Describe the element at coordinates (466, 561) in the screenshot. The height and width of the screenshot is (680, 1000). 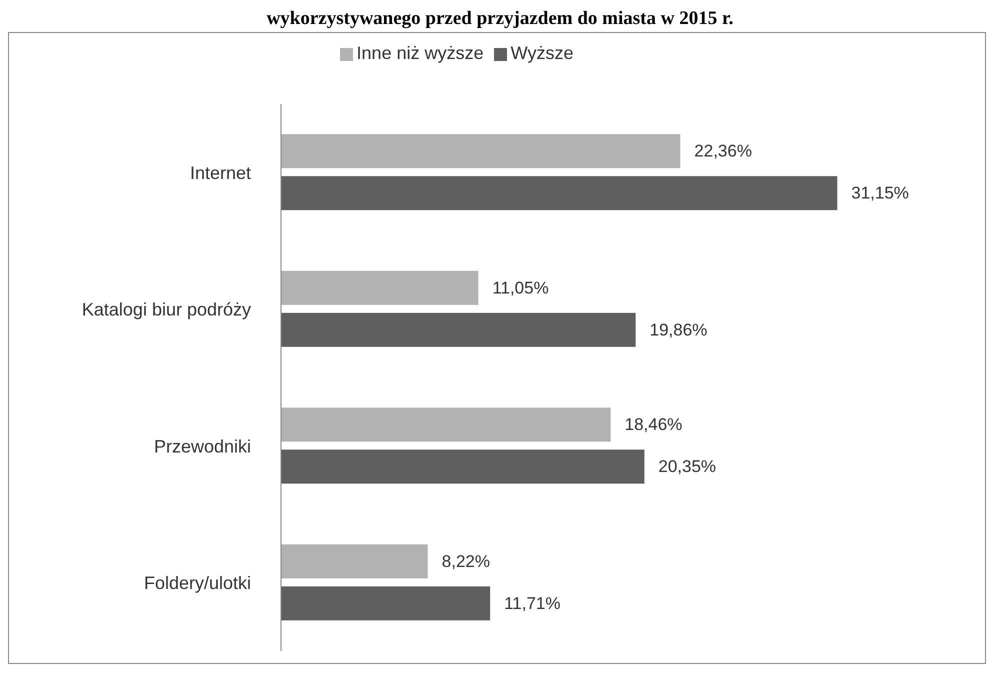
I see `data-label: 8,22%` at that location.